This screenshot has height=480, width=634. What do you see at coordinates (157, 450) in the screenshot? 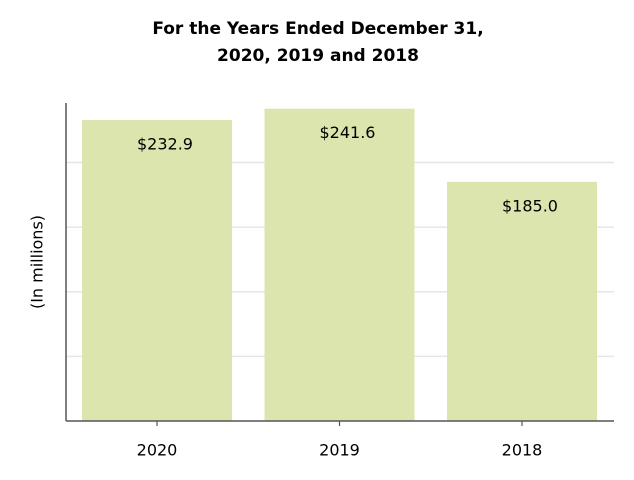
I see `x-tick-label: 2020` at bounding box center [157, 450].